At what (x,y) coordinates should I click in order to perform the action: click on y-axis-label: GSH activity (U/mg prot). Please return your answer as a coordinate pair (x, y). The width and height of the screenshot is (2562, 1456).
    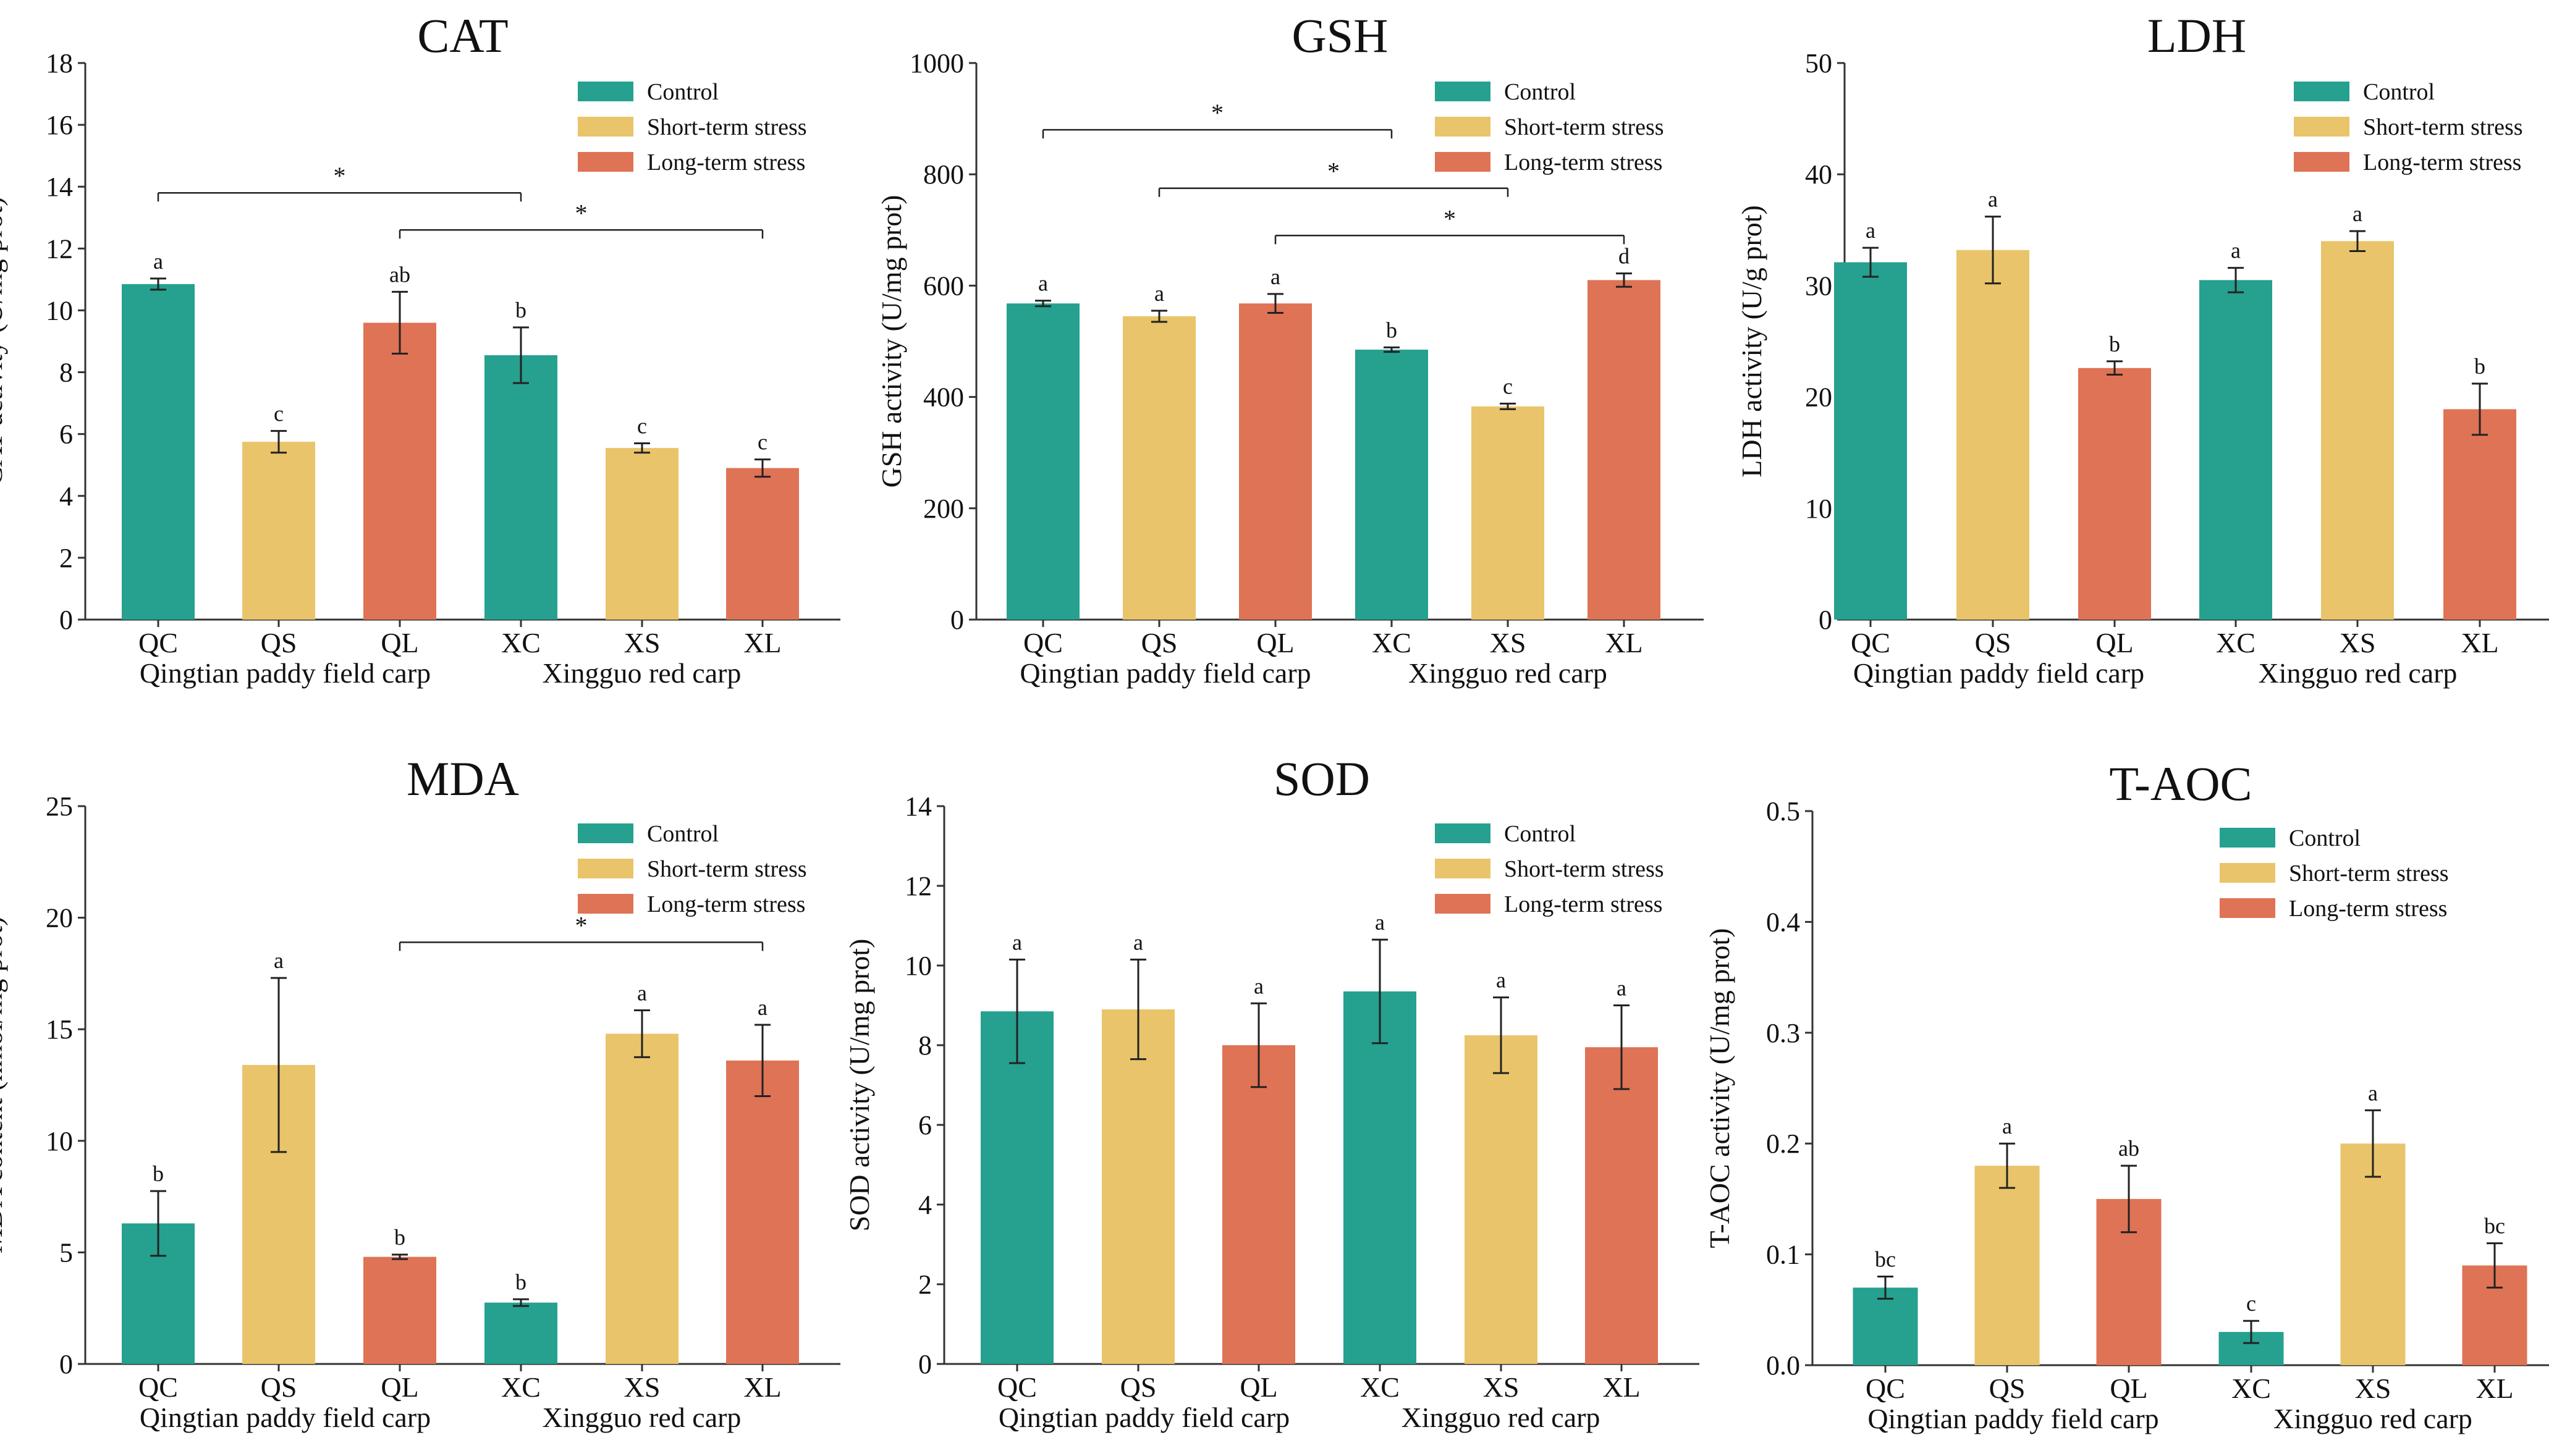
    Looking at the image, I should click on (891, 342).